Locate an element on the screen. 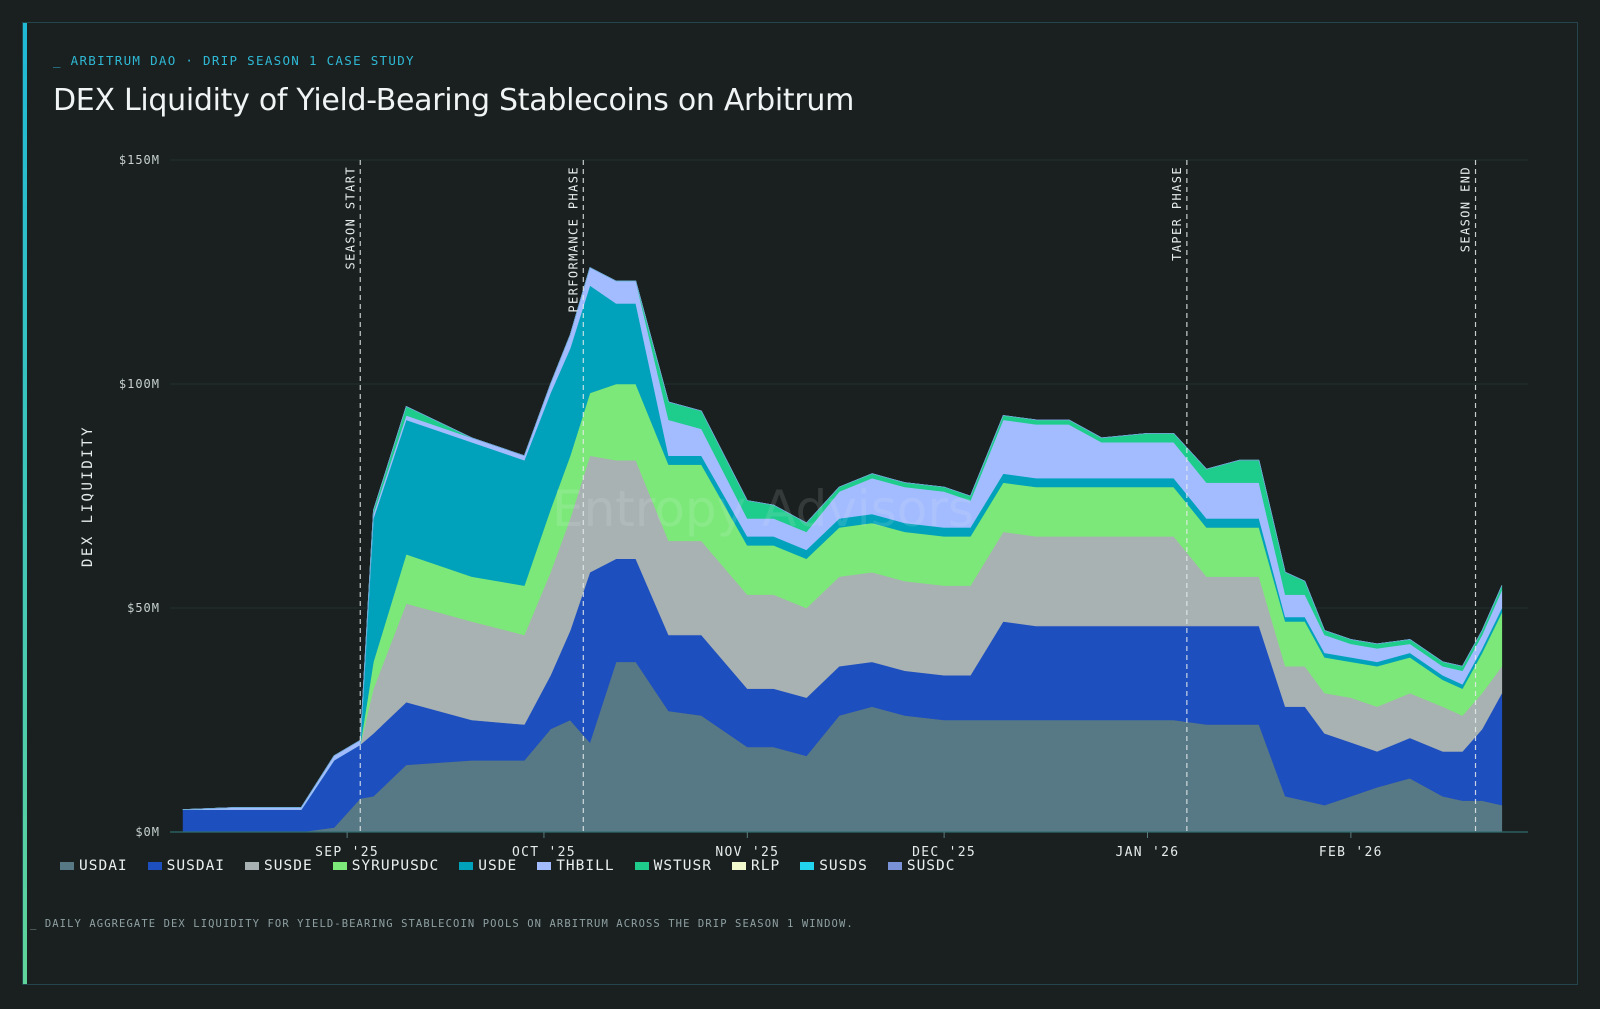 The image size is (1600, 1009). legend-label: SUSDAI is located at coordinates (196, 866).